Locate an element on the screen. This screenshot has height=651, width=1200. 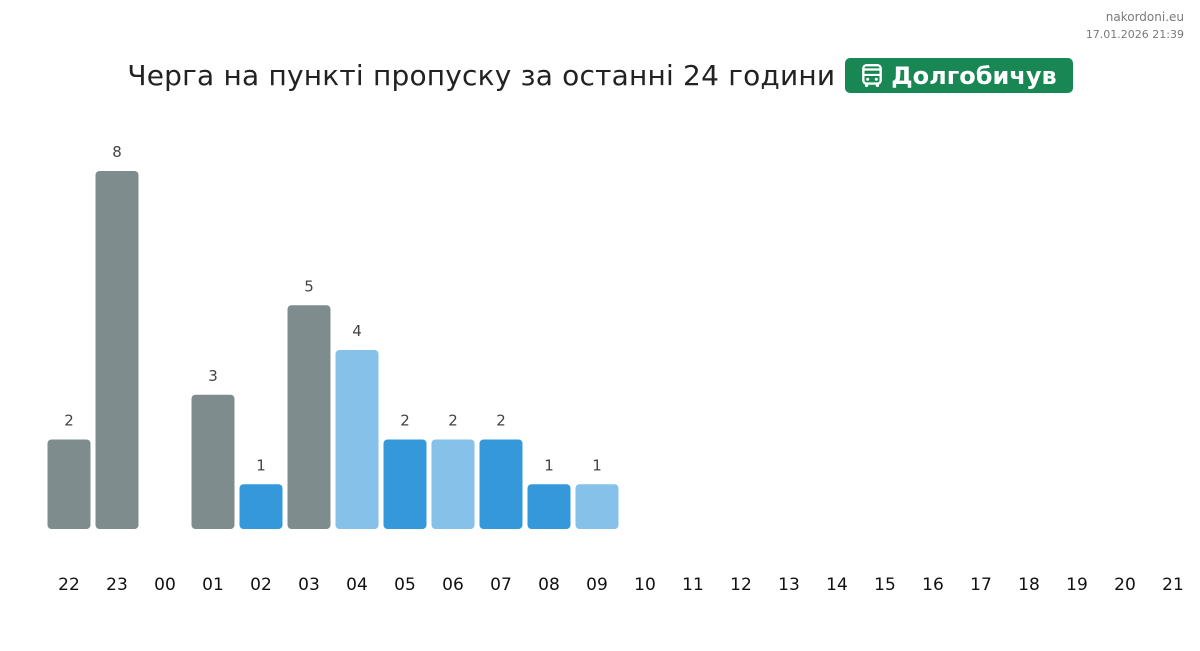
x-tick-18: 18 is located at coordinates (1029, 585).